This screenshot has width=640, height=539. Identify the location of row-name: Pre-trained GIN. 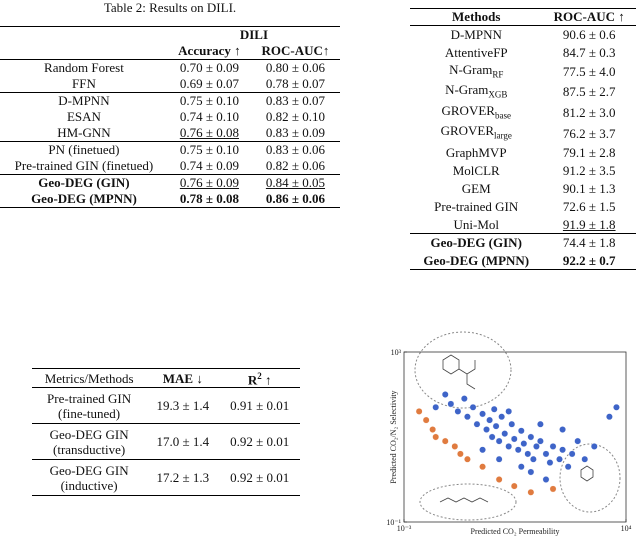
(476, 206).